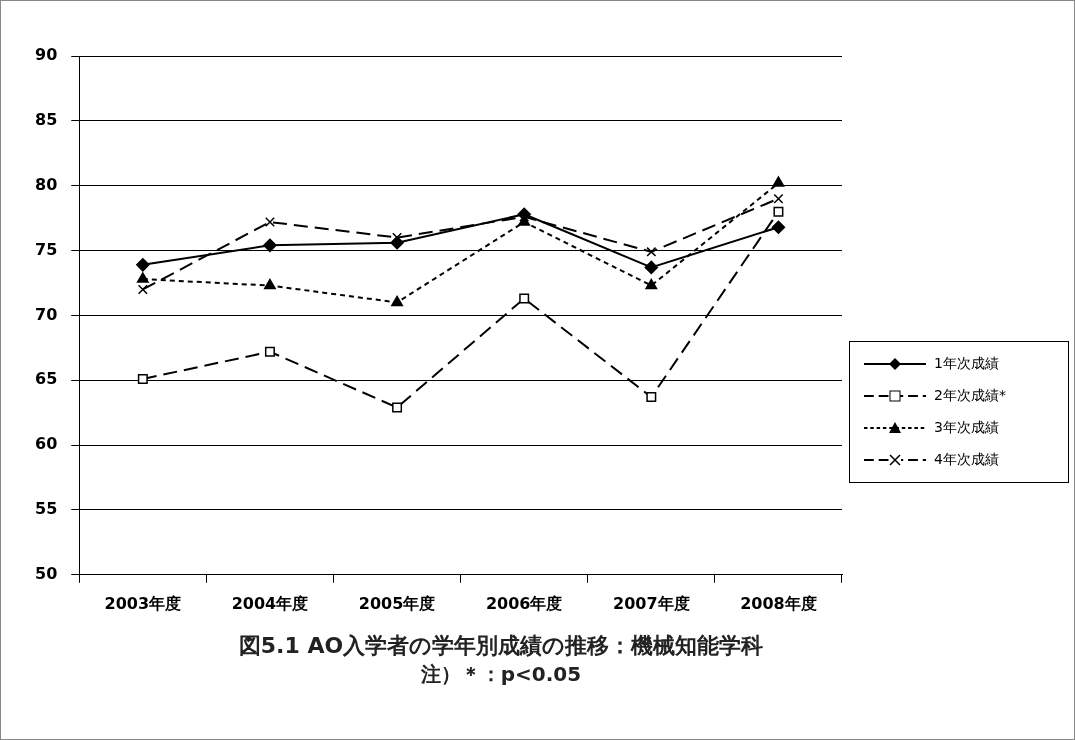  I want to click on y-tick-label: 70, so click(46, 314).